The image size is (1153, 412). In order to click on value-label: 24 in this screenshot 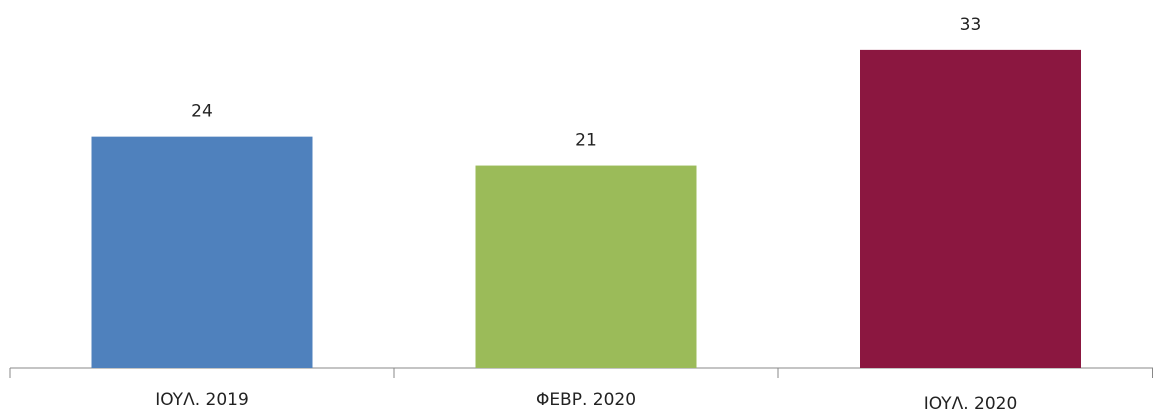, I will do `click(202, 112)`.